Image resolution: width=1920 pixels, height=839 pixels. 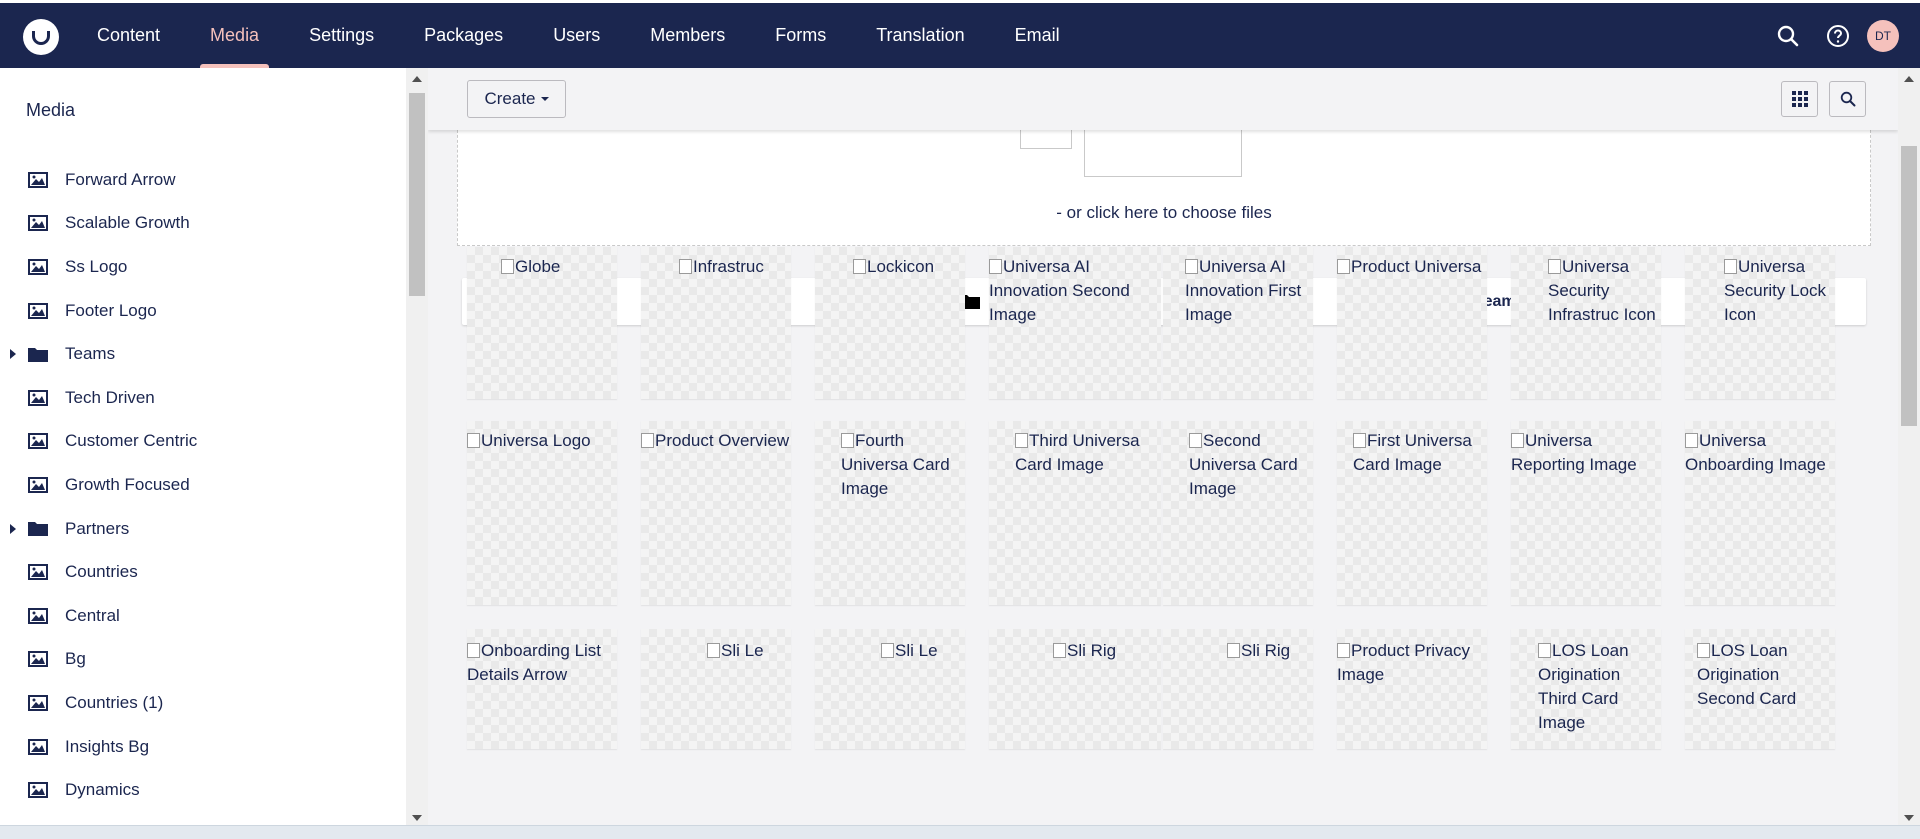 I want to click on media-item-alt-text: Universa Reporting Image, so click(x=1586, y=453).